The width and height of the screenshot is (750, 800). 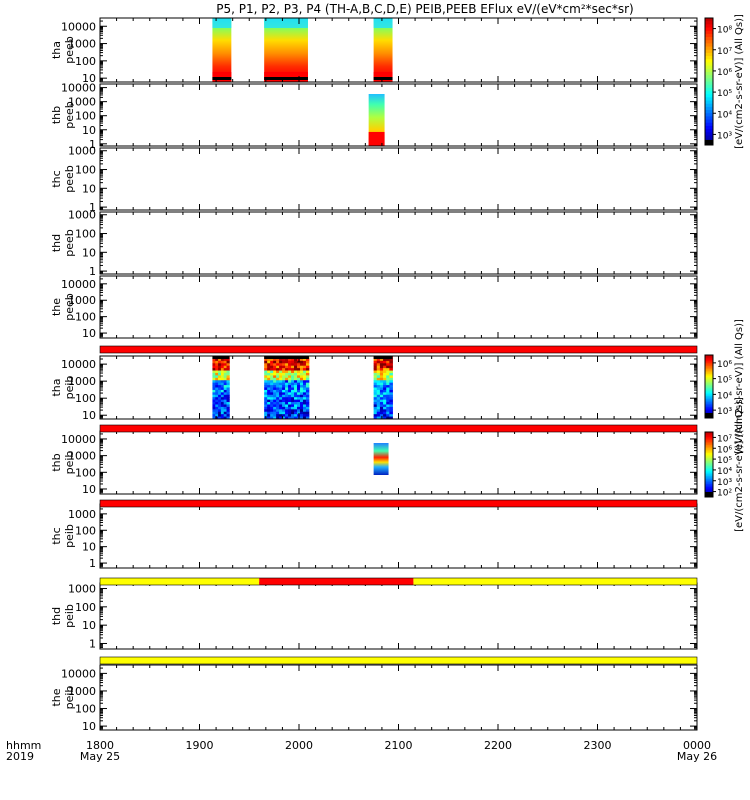 I want to click on y-tick-label: 100, so click(x=85, y=607).